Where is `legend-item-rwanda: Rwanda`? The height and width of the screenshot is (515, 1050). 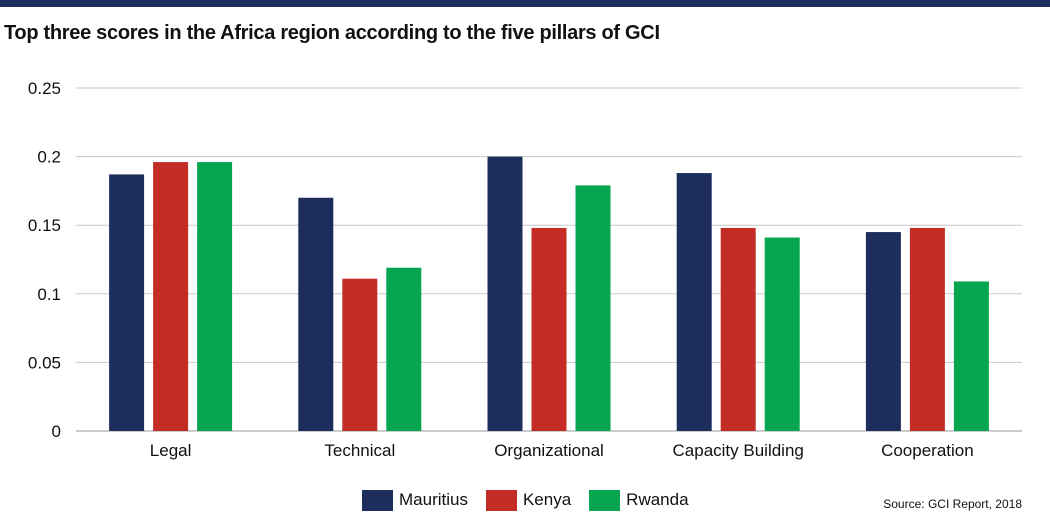 legend-item-rwanda: Rwanda is located at coordinates (639, 500).